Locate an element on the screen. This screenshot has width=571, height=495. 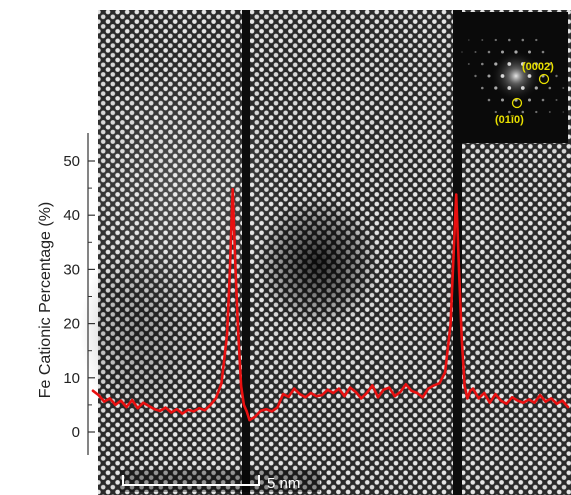
dark-contrast-patch-left is located at coordinates (140, 330).